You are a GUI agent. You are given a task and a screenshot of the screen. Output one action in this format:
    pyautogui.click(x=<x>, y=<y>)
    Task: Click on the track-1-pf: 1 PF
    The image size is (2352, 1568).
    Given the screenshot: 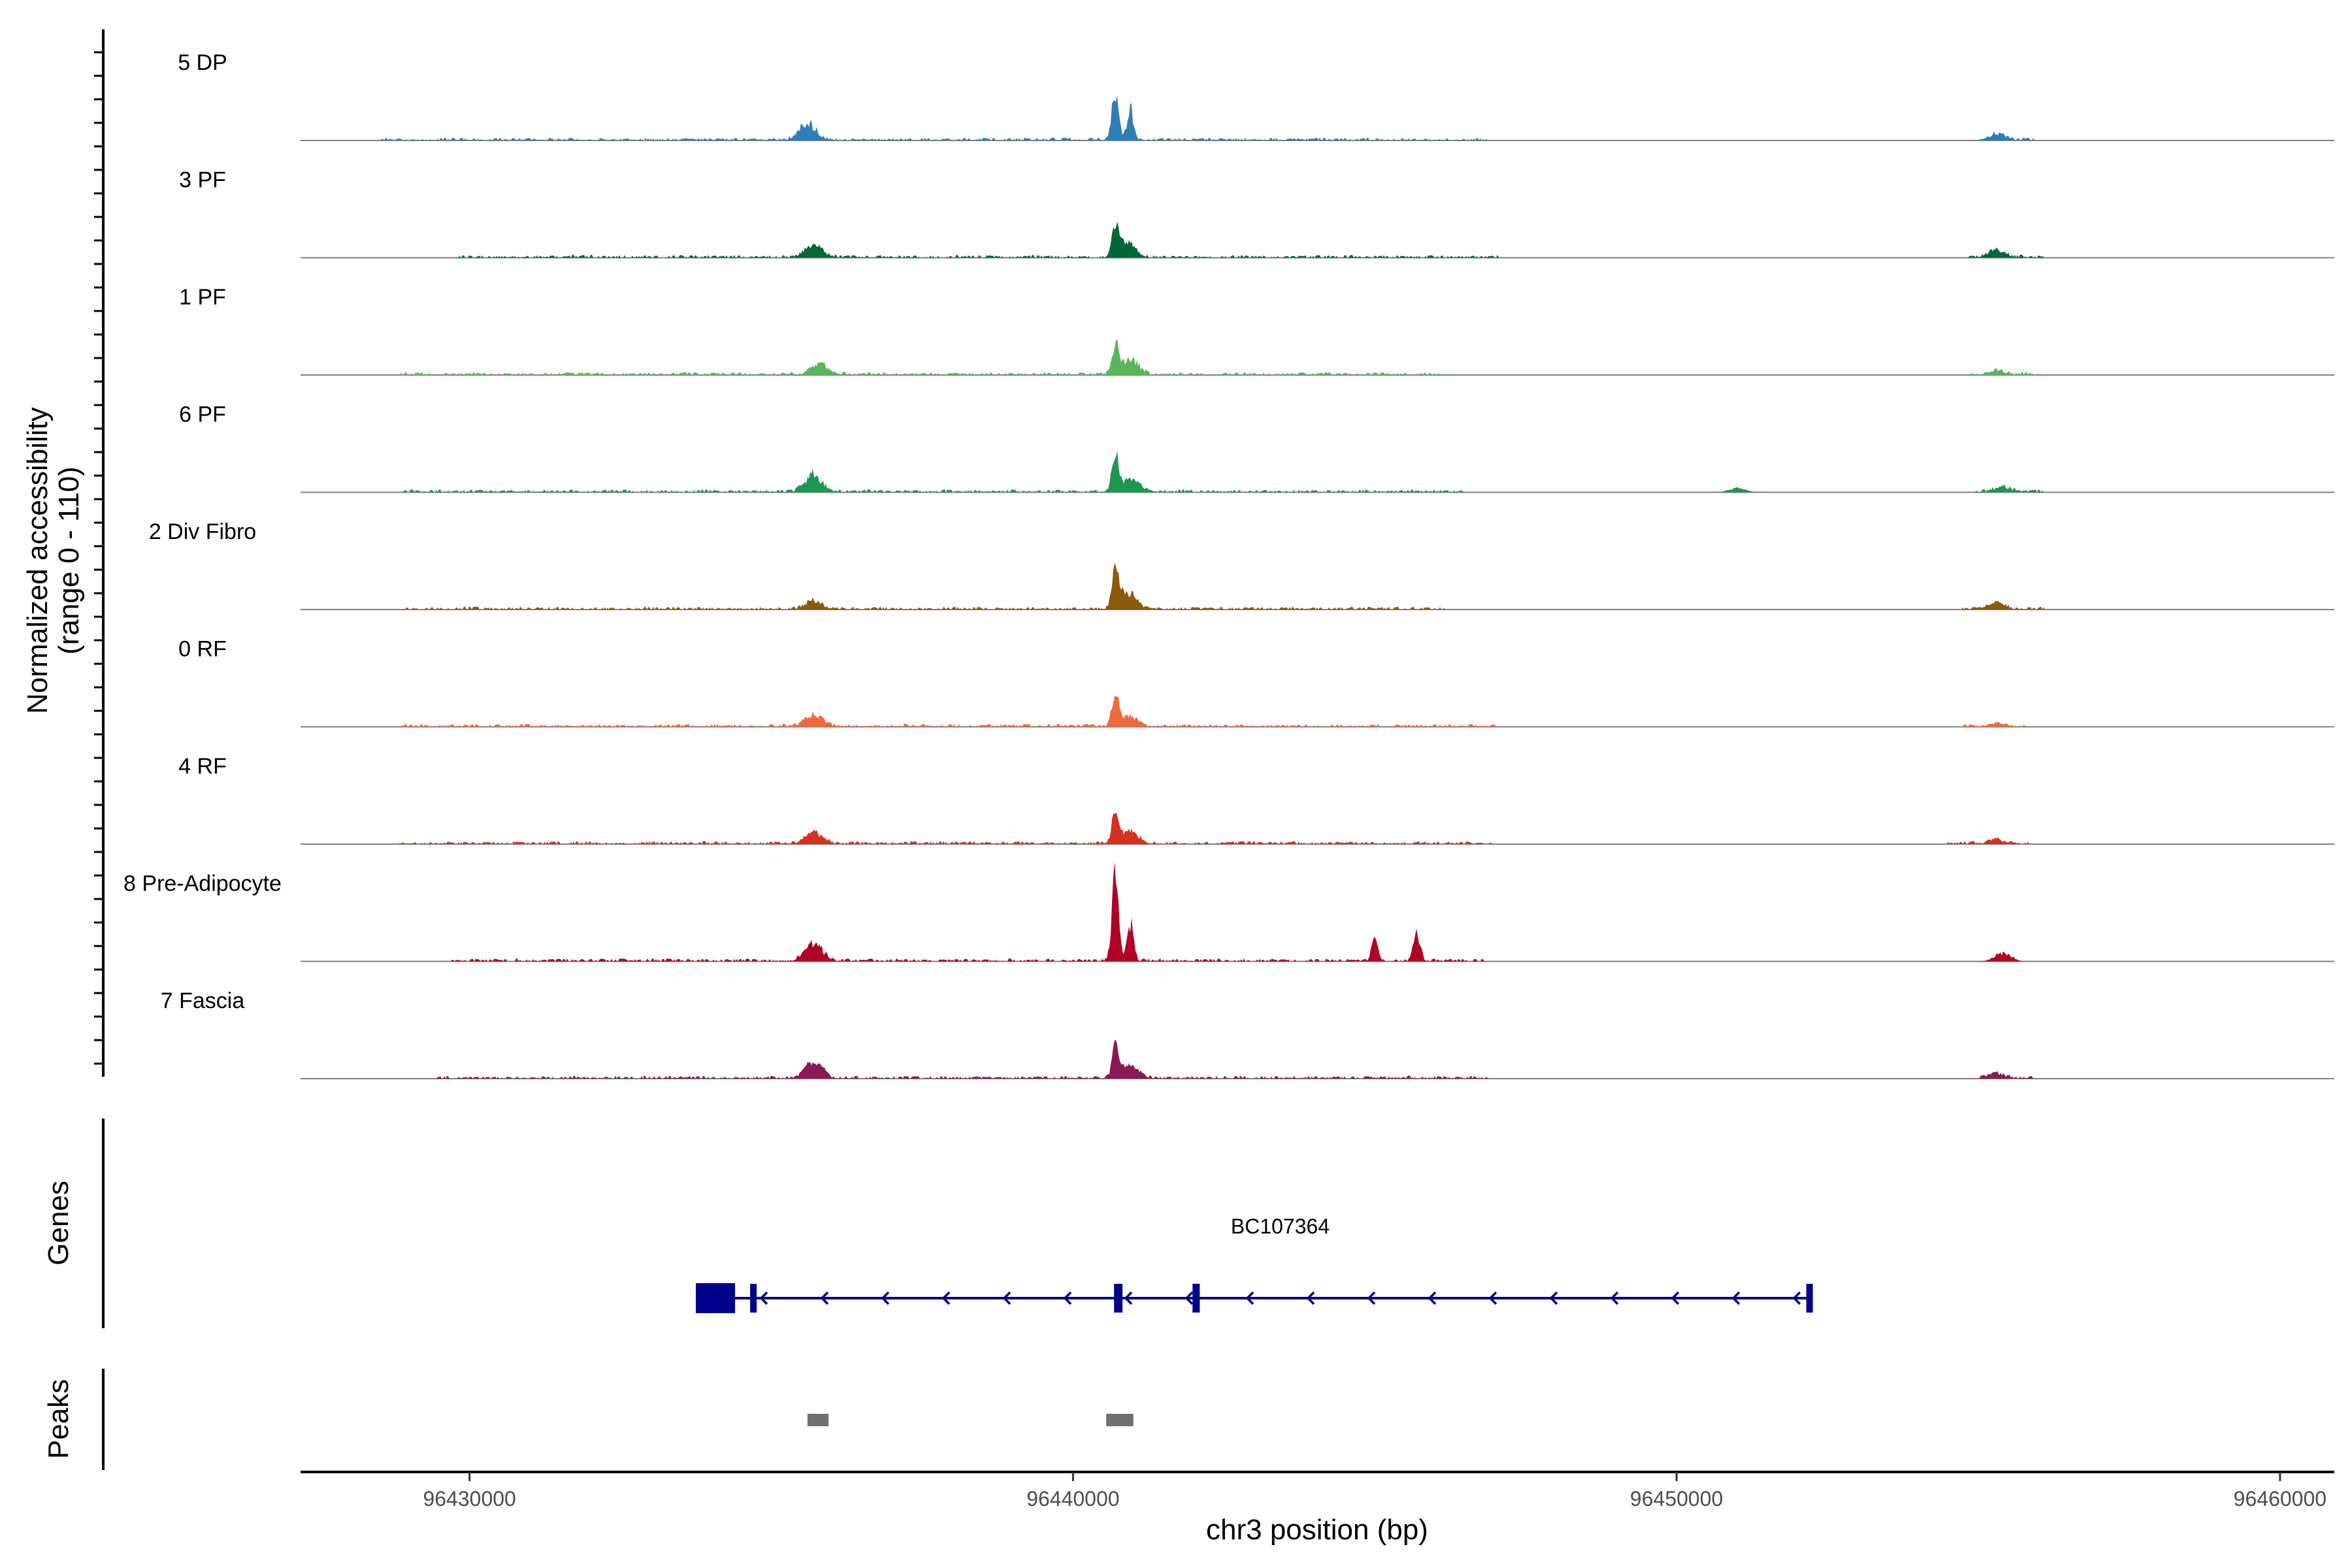 What is the action you would take?
    pyautogui.click(x=1256, y=330)
    